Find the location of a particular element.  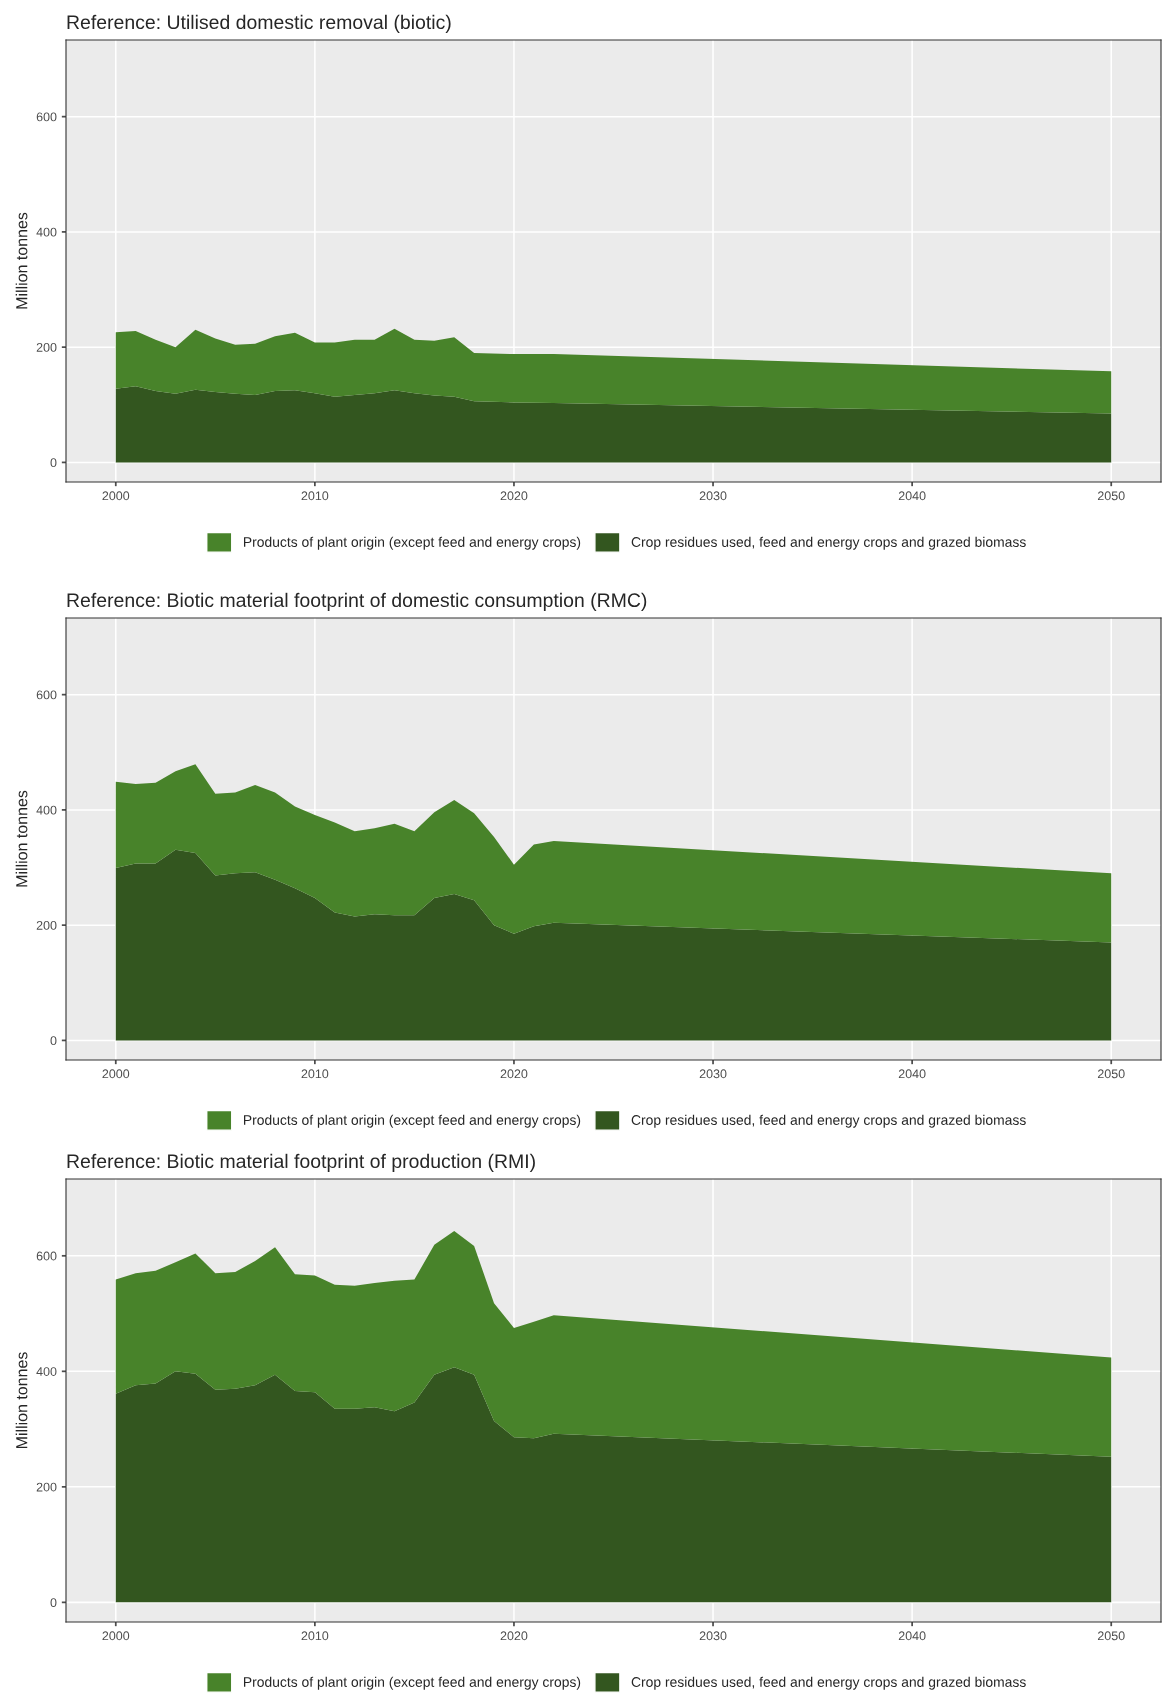

chart-title: Reference: Utilised domestic removal (biotic) is located at coordinates (259, 23).